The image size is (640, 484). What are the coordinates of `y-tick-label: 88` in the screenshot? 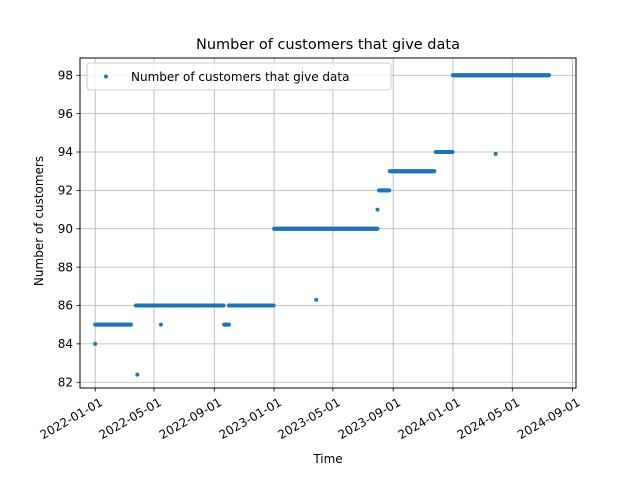 It's located at (65, 267).